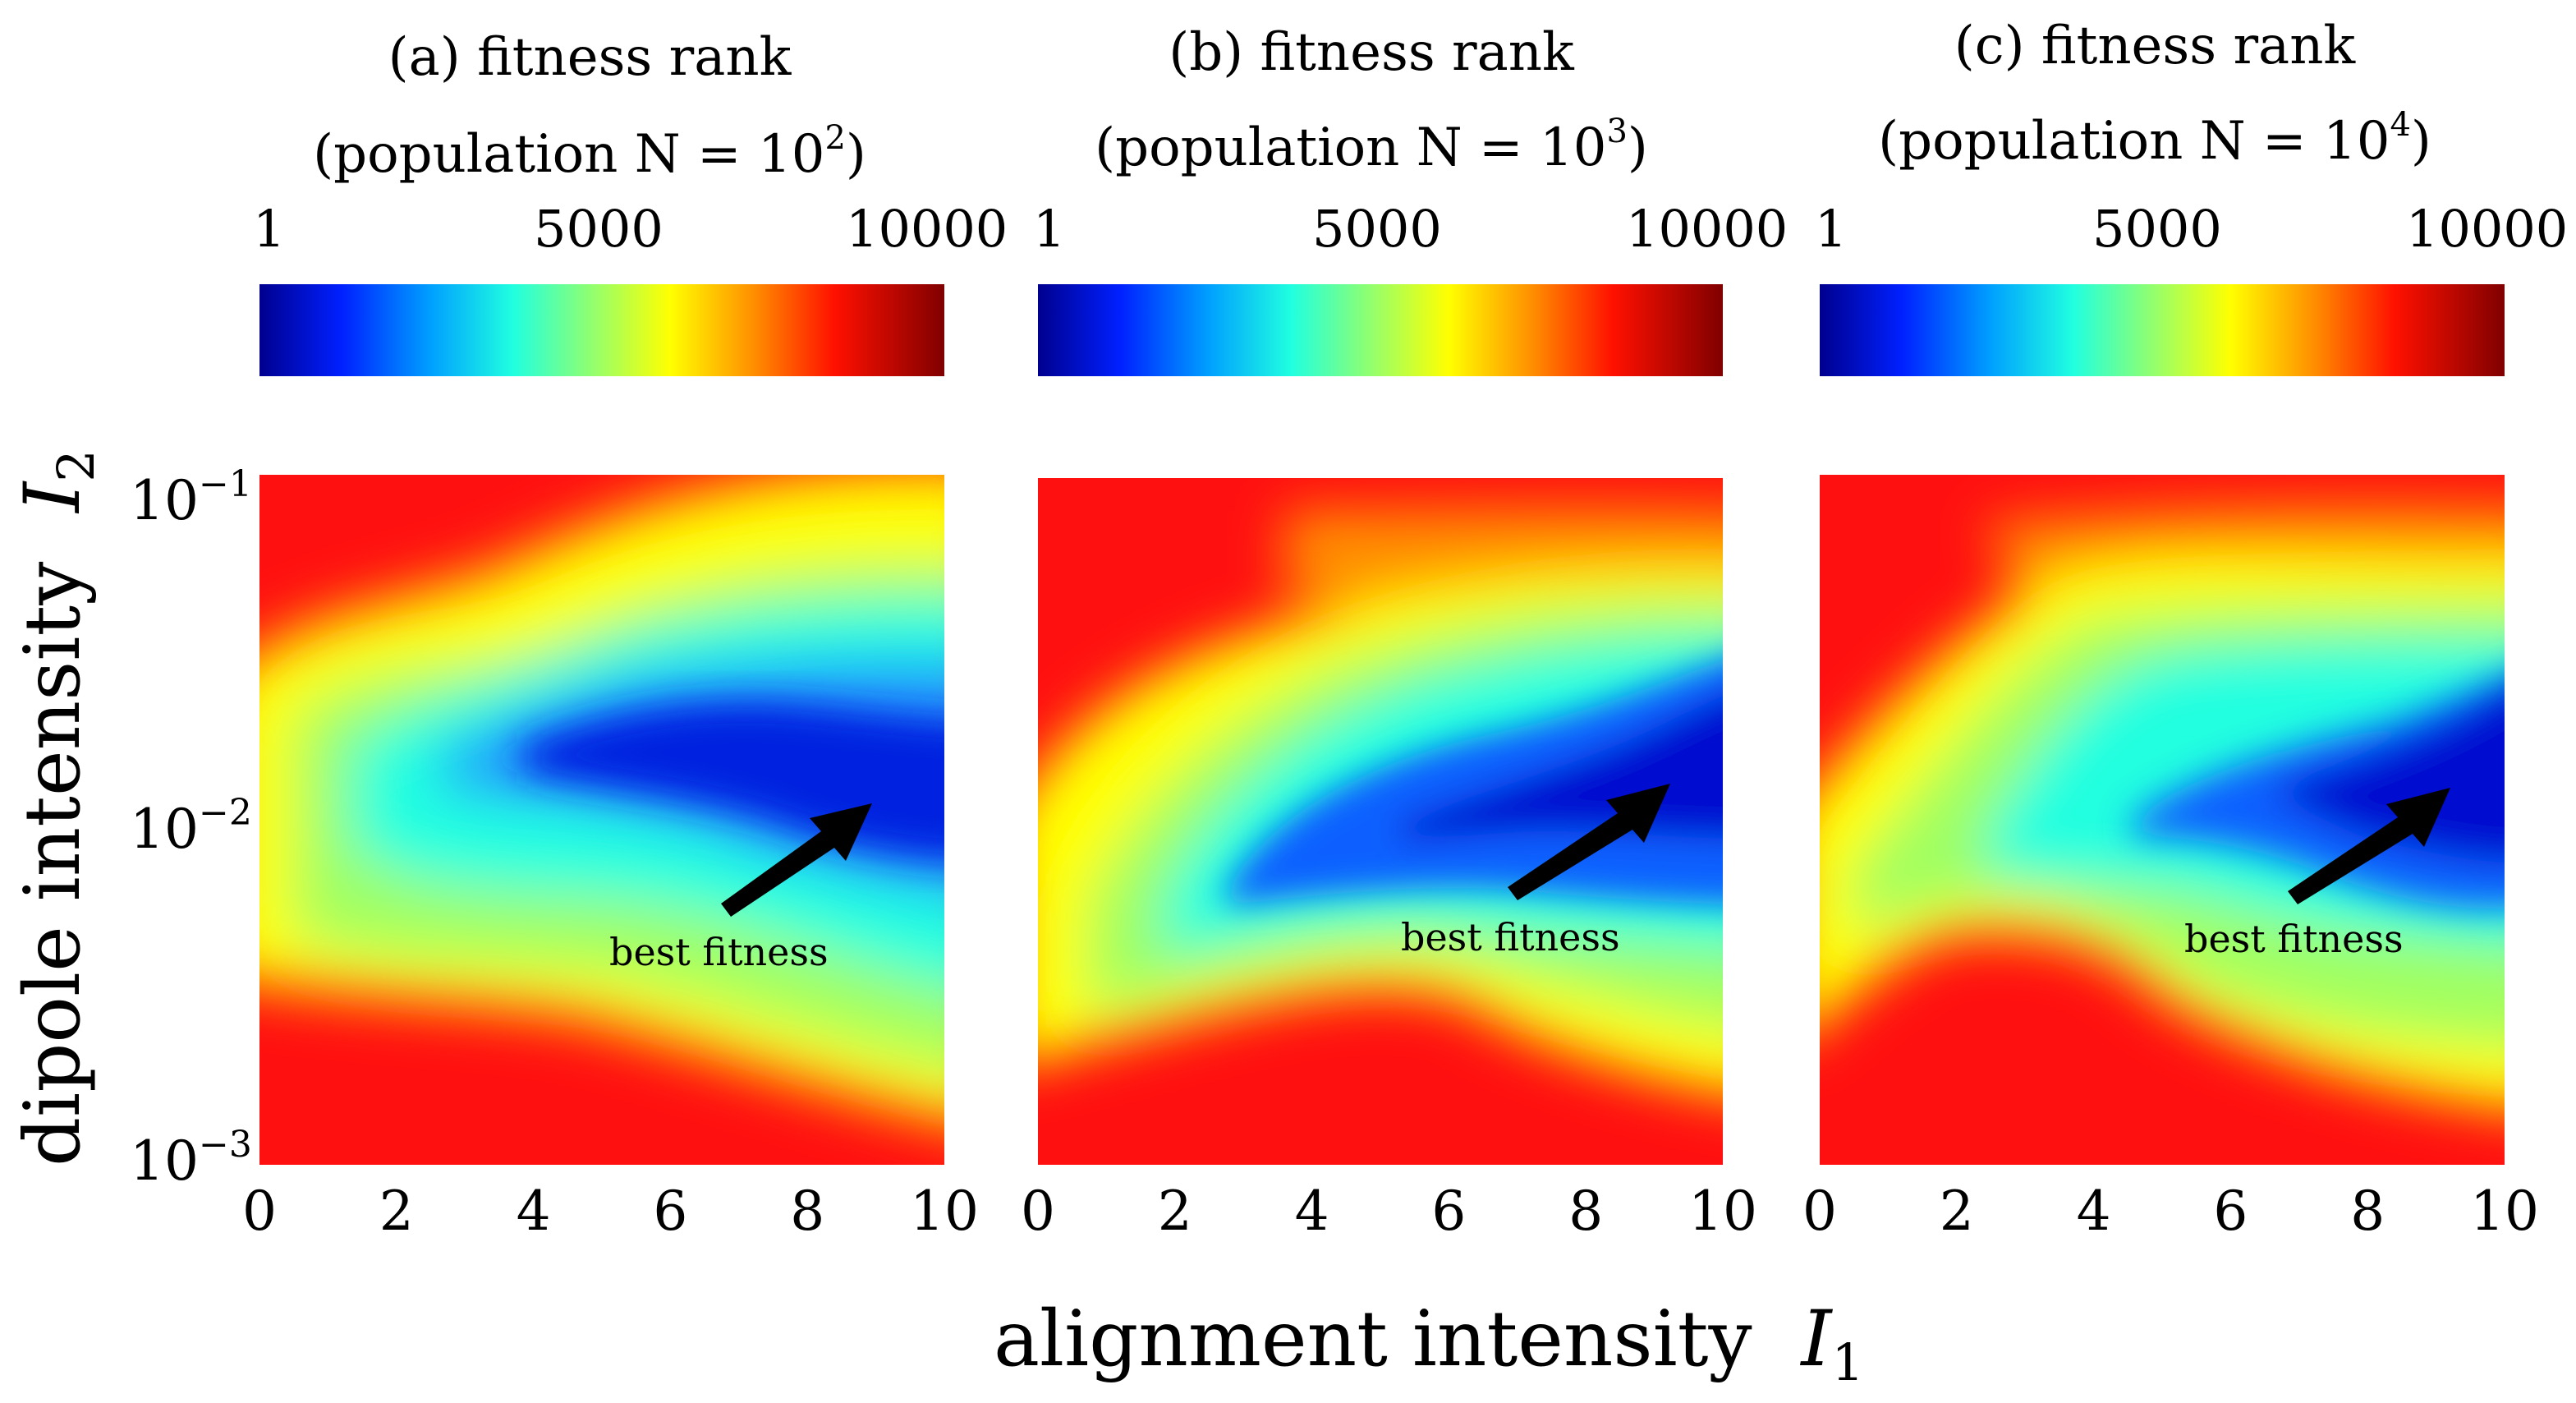 The image size is (2576, 1403). Describe the element at coordinates (2294, 939) in the screenshot. I see `annotation-c: best fitness` at that location.